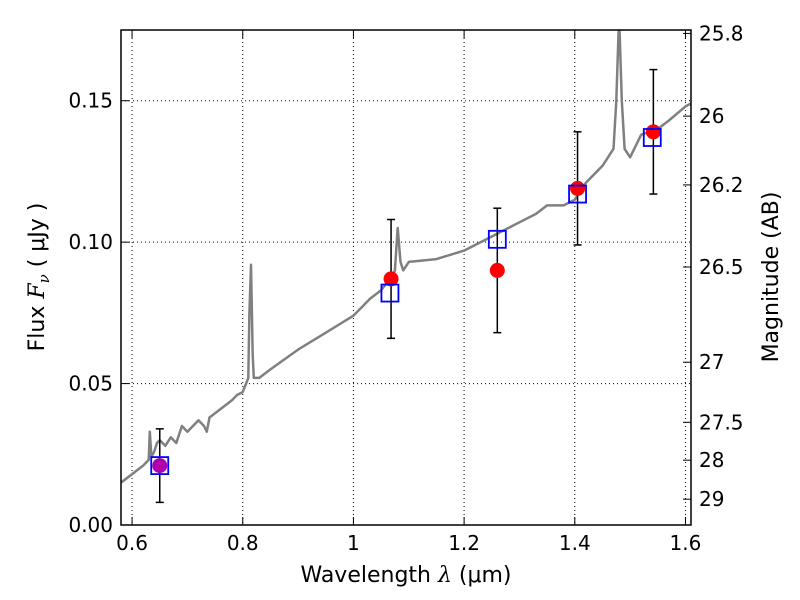  Describe the element at coordinates (353, 543) in the screenshot. I see `x-tick-label: 1` at that location.